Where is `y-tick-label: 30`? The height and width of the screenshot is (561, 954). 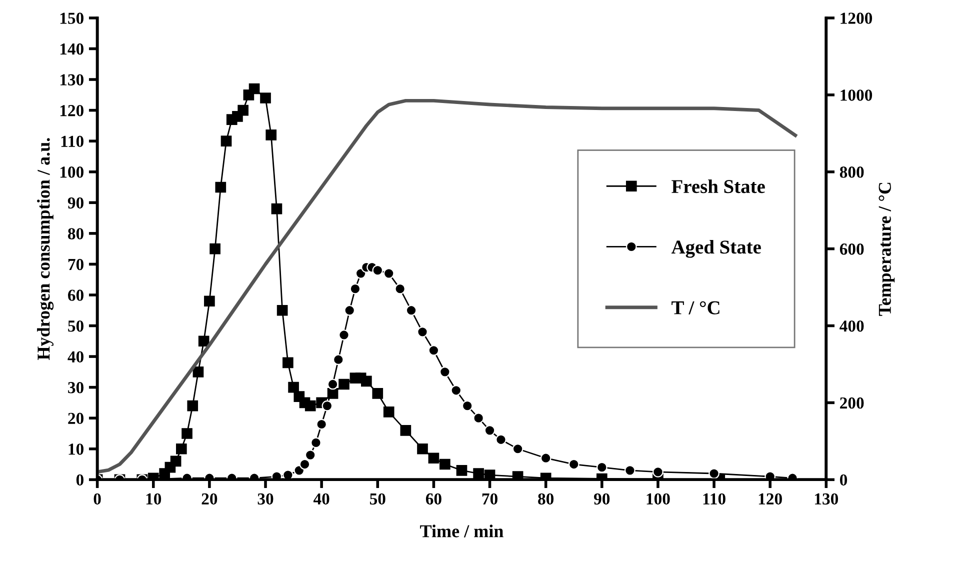 y-tick-label: 30 is located at coordinates (76, 388).